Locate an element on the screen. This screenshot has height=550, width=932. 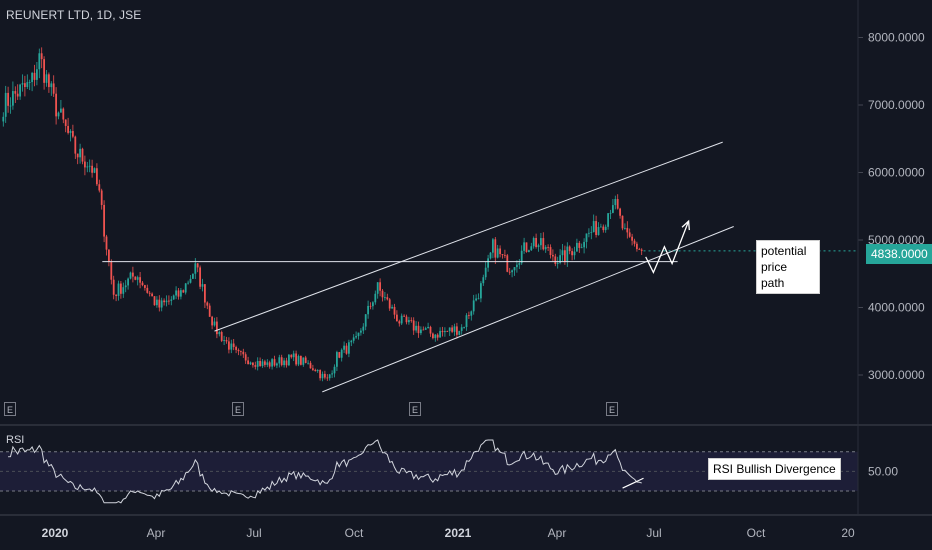
chart-title: REUNERT LTD, 1D, JSE is located at coordinates (74, 15).